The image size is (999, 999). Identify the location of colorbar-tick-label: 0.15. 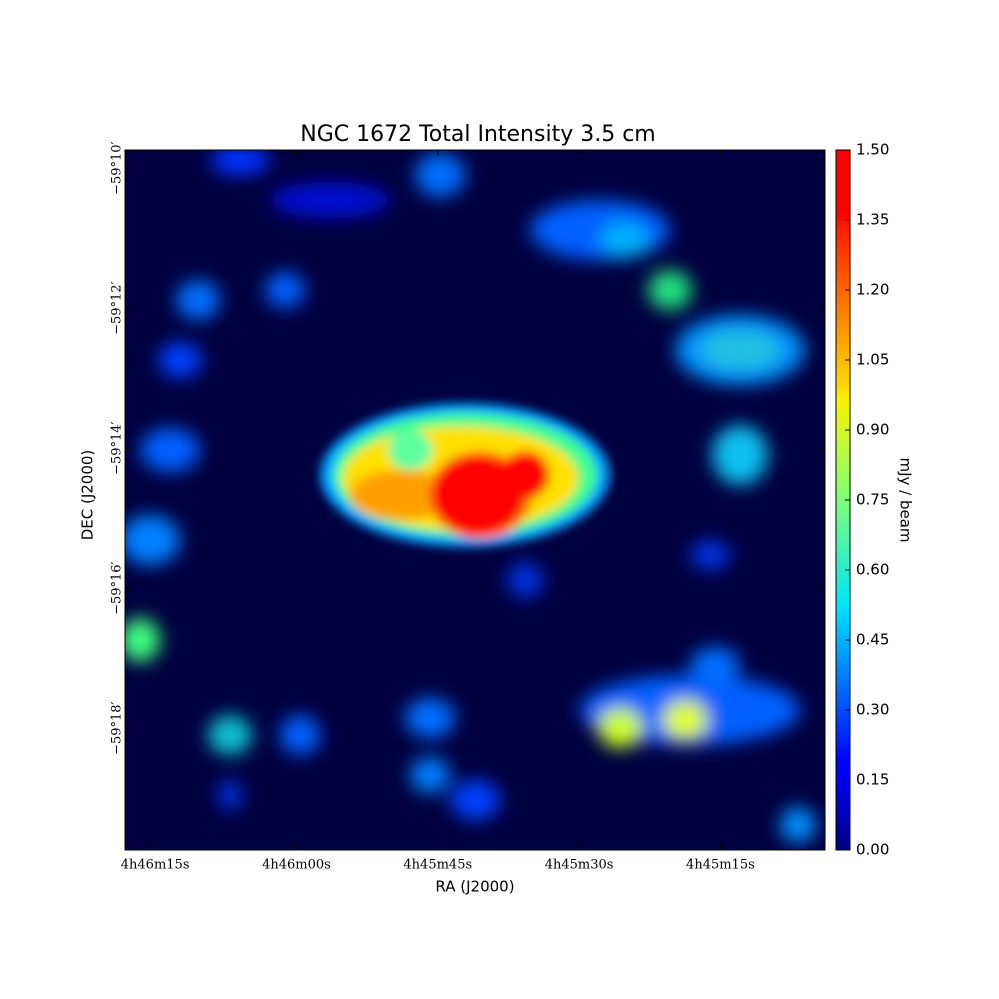
(872, 780).